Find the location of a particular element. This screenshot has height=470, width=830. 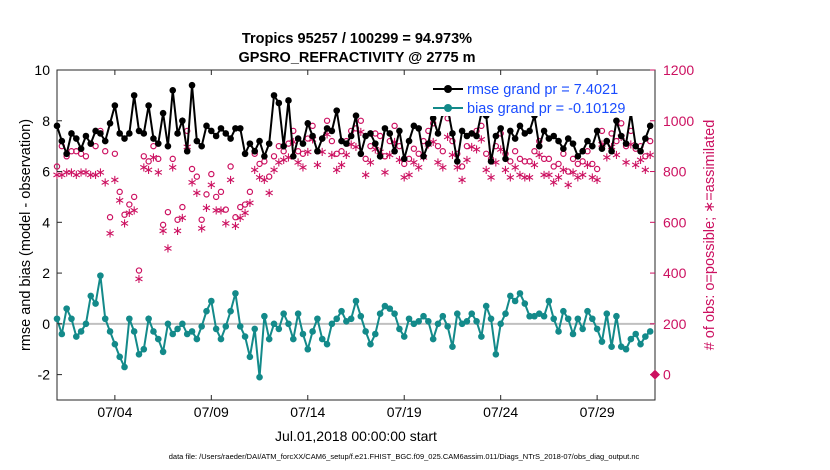

chart-subtitle: GPSRO_REFRACTIVITY @ 2775 m is located at coordinates (356, 58).